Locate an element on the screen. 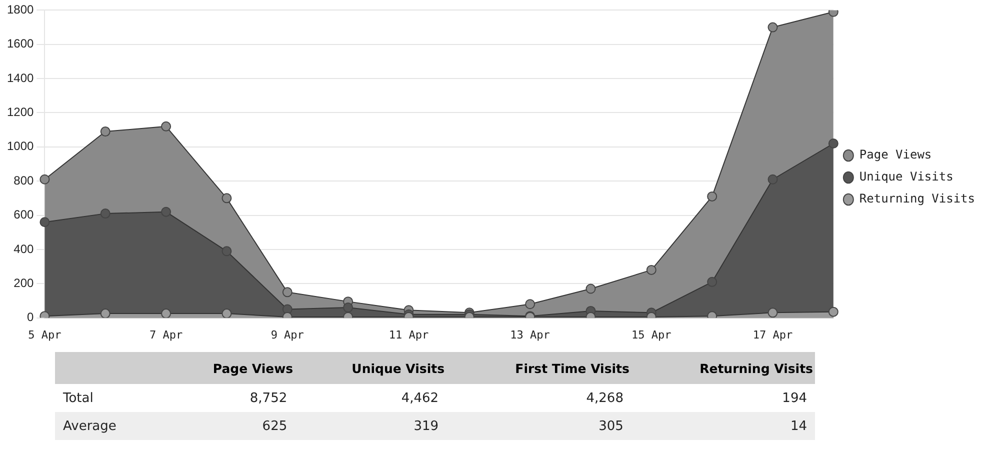 This screenshot has width=993, height=449. legend-label: Page Views is located at coordinates (895, 155).